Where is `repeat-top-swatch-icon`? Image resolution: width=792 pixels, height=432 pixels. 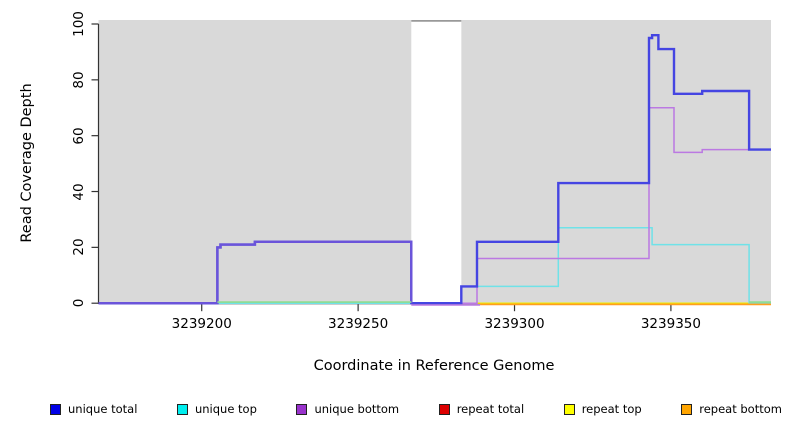 repeat-top-swatch-icon is located at coordinates (569, 409).